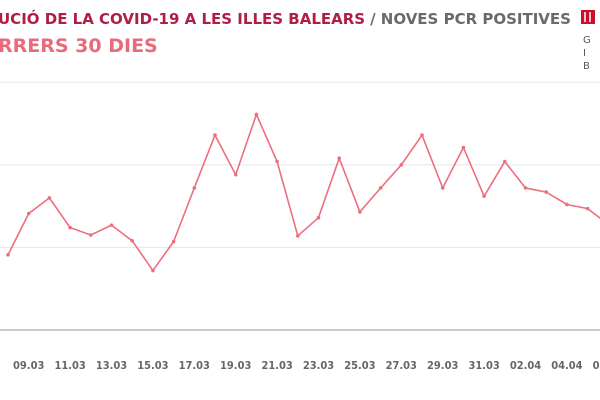  What do you see at coordinates (525, 365) in the screenshot?
I see `x-tick-label: 02.04` at bounding box center [525, 365].